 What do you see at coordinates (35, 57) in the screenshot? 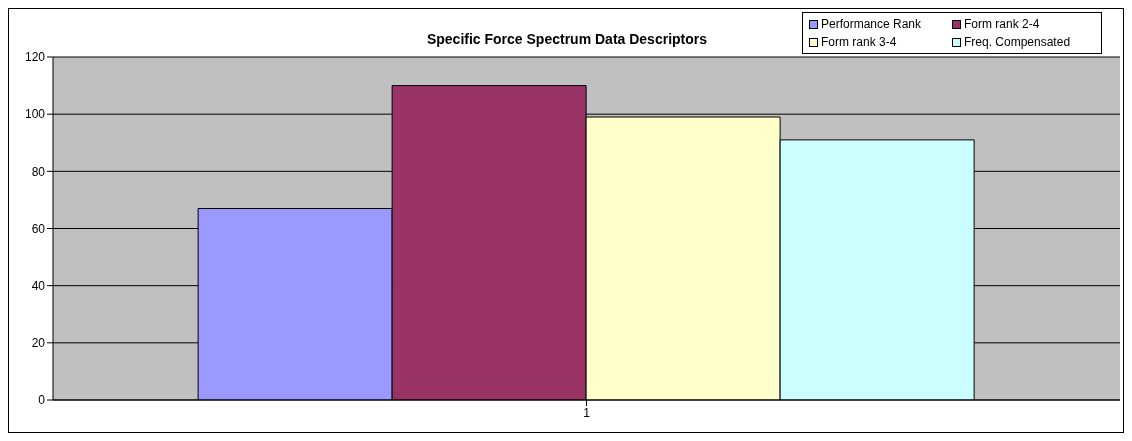
I see `y-tick-label: 120` at bounding box center [35, 57].